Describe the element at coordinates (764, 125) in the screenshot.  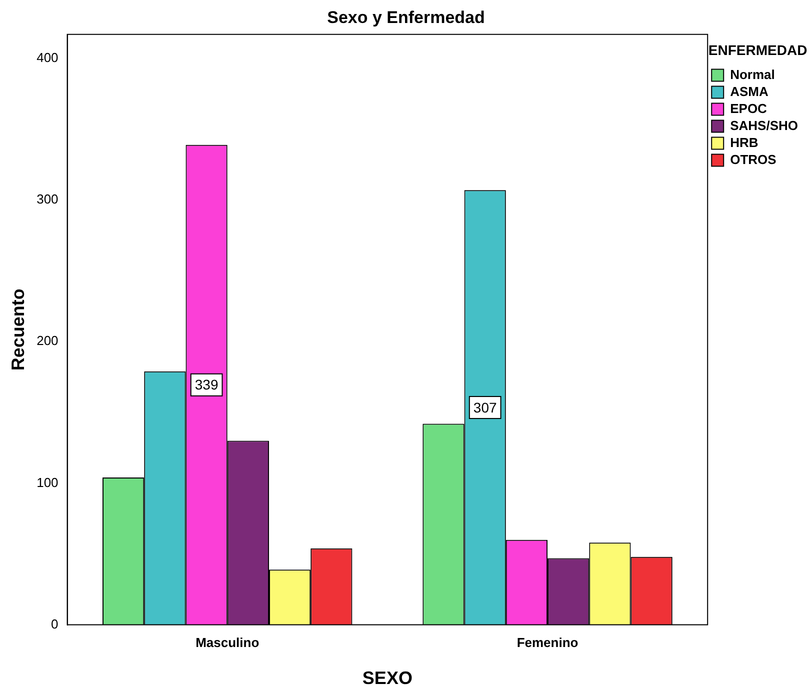
I see `legend-label: SAHS/SHO` at that location.